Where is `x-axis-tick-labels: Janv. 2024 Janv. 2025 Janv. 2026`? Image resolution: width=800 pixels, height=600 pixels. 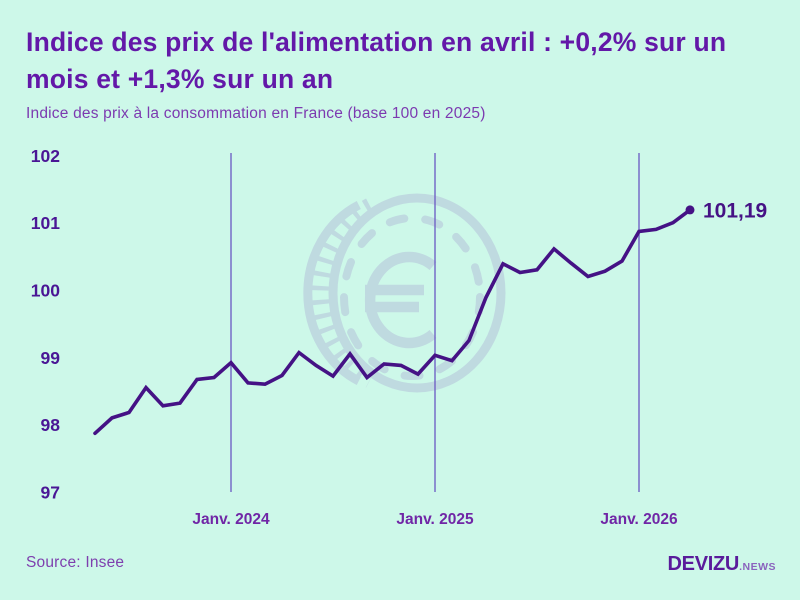 x-axis-tick-labels: Janv. 2024 Janv. 2025 Janv. 2026 is located at coordinates (435, 519).